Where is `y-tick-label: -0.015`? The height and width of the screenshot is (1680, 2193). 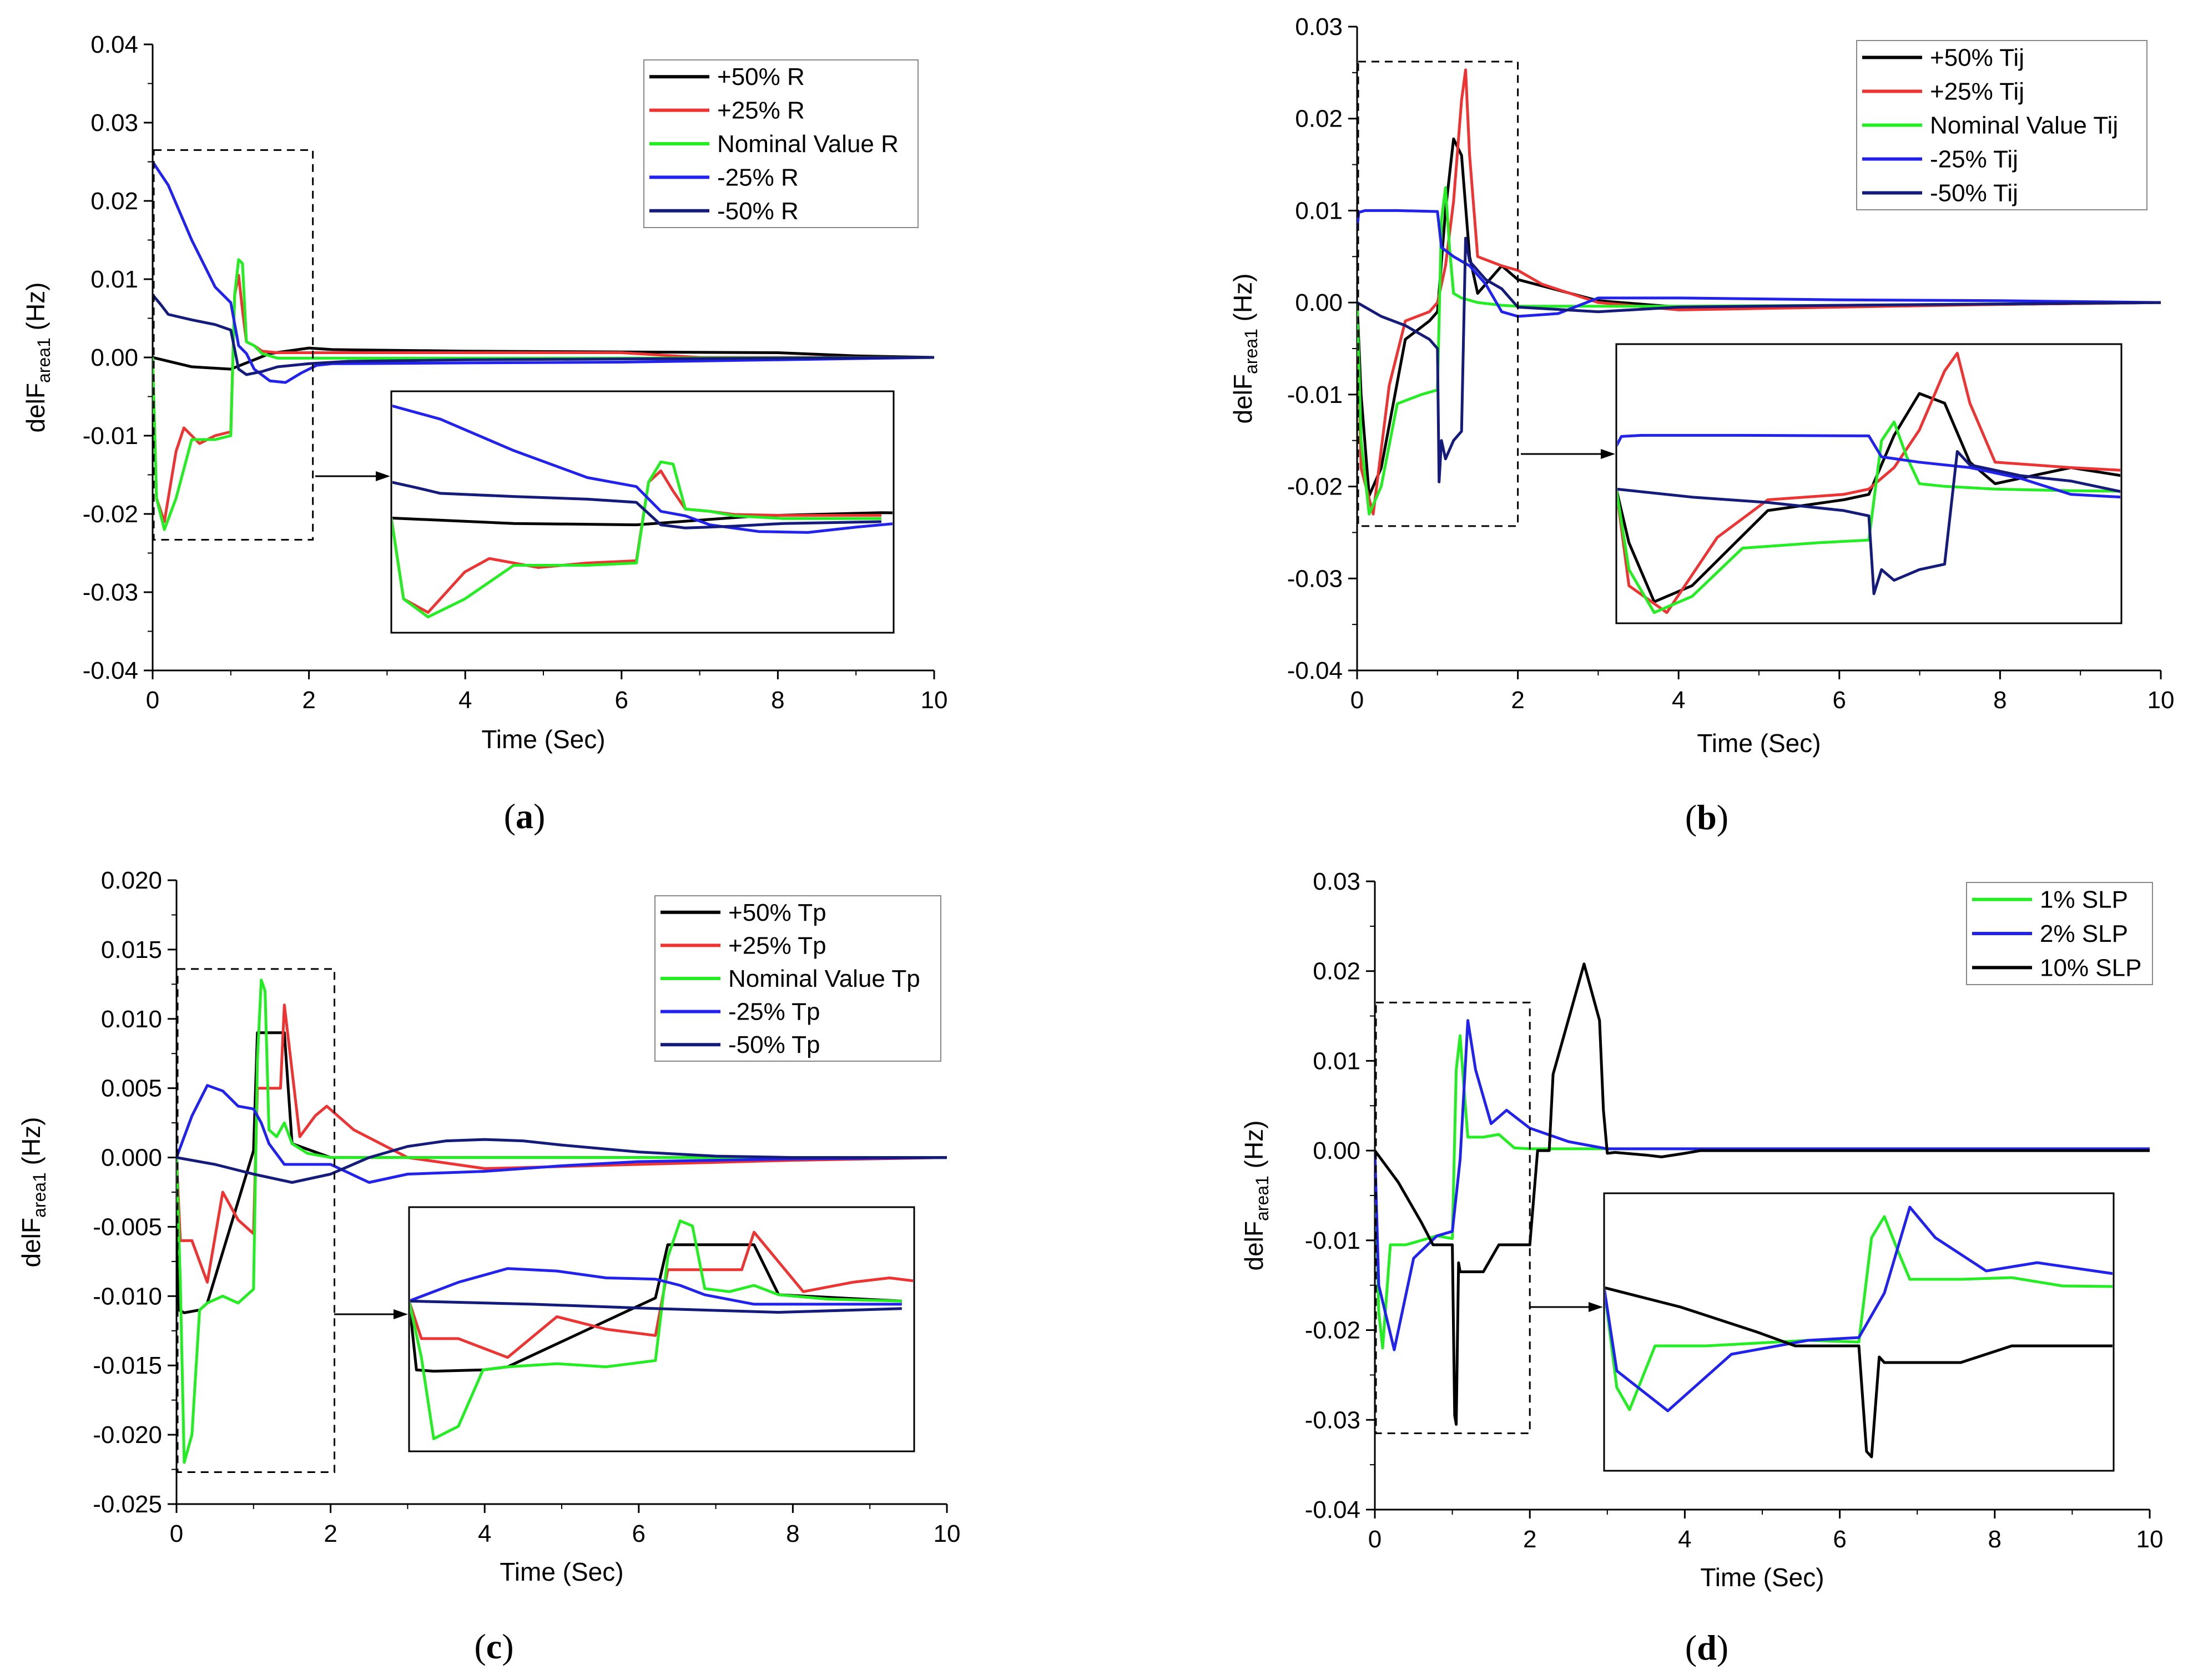
y-tick-label: -0.015 is located at coordinates (127, 1365).